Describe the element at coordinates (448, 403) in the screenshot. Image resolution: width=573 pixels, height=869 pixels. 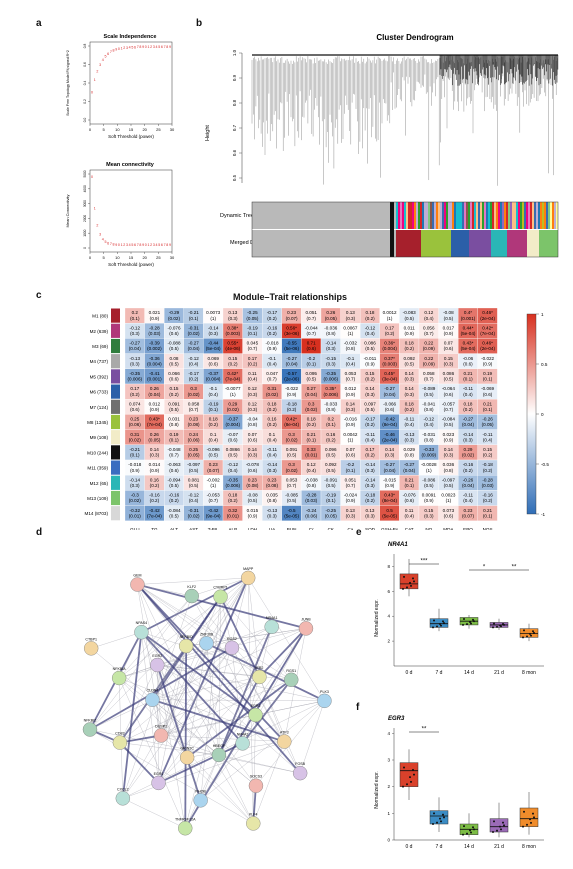
I see `cell-corr: -0.057` at that location.